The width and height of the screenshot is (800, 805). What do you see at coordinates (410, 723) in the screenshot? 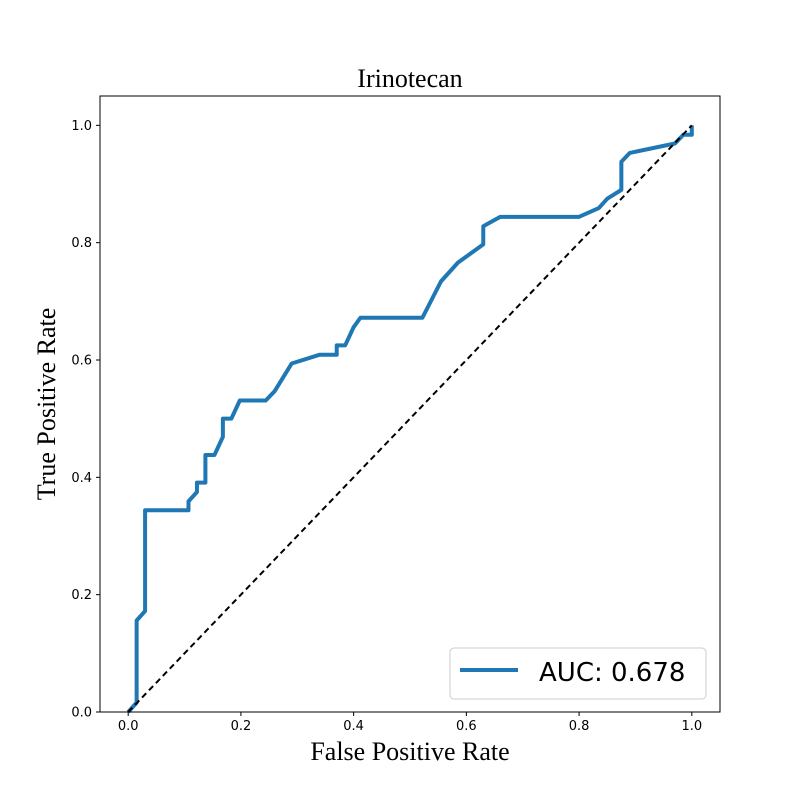
I see `x-axis: 0.0 0.2 0.4 0.6 0.8 1.0` at bounding box center [410, 723].